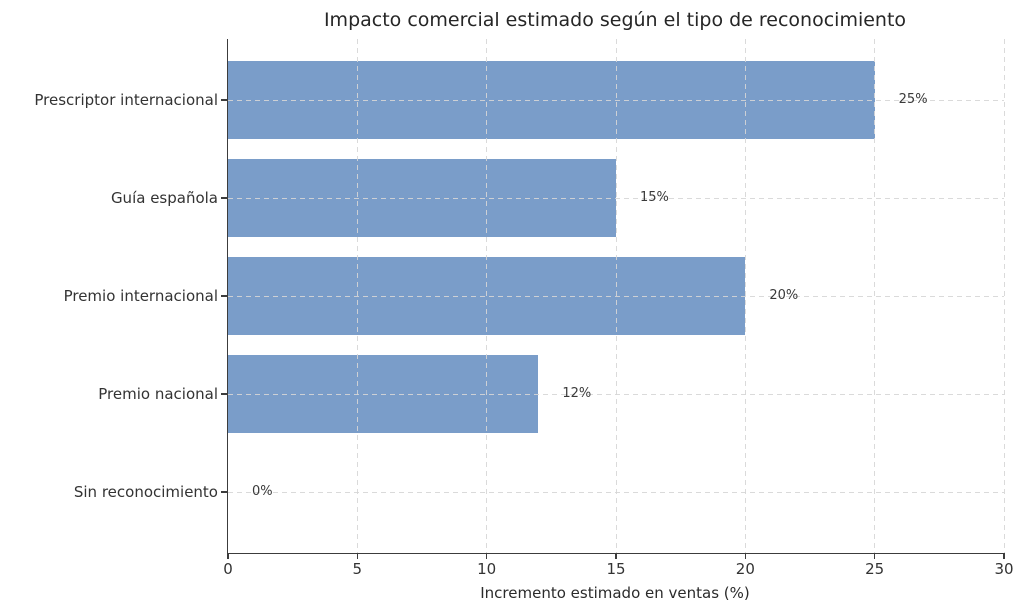 This screenshot has width=1024, height=611. Describe the element at coordinates (1004, 296) in the screenshot. I see `x-gridline` at that location.